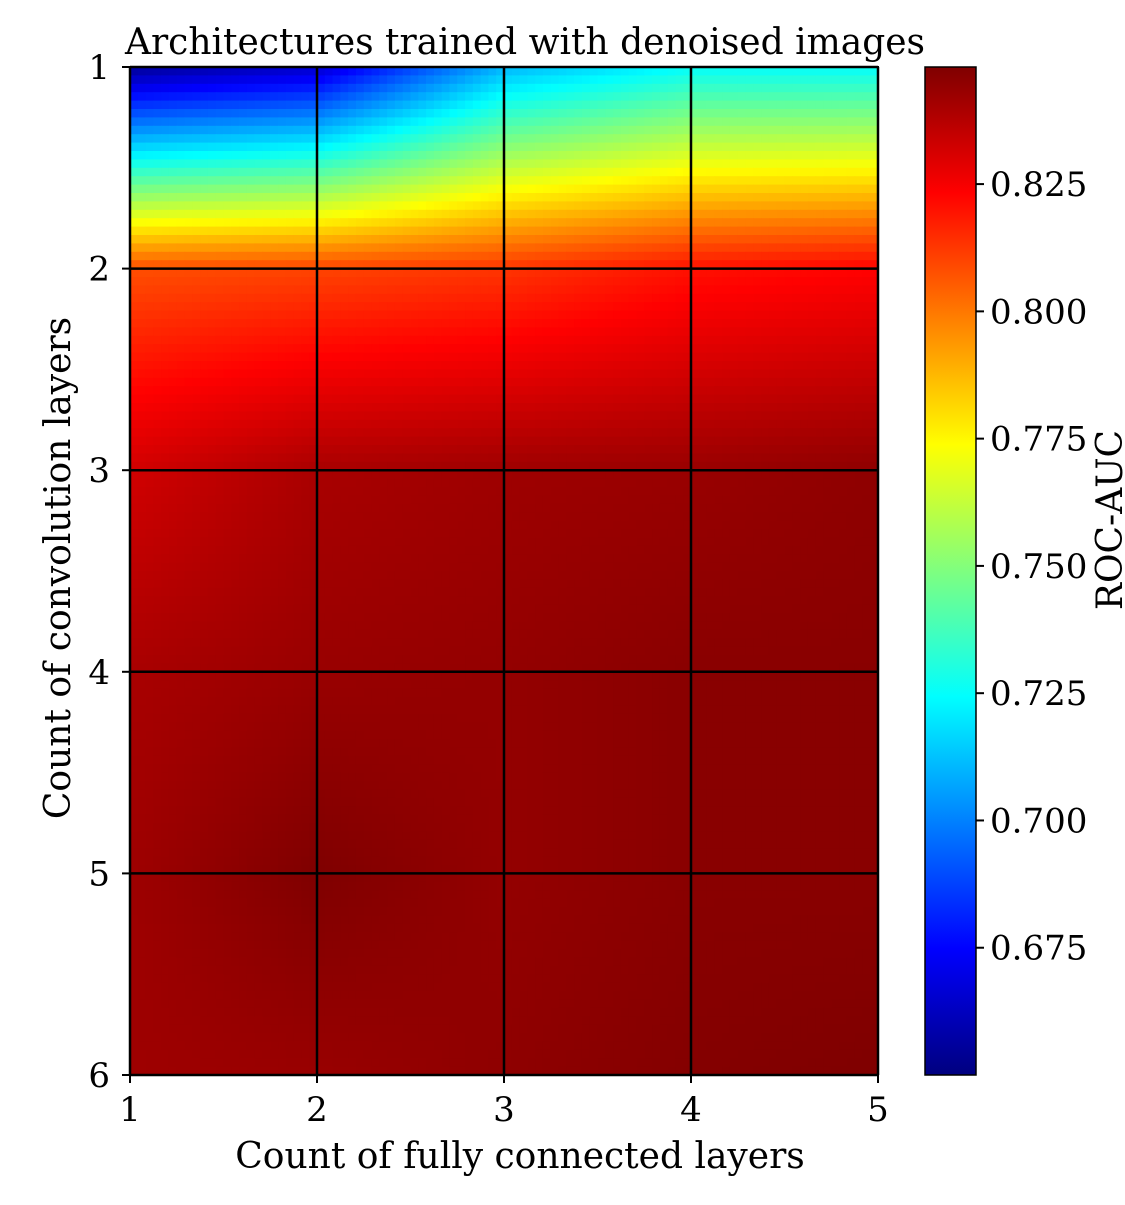 The width and height of the screenshot is (1125, 1205). Describe the element at coordinates (109, 572) in the screenshot. I see `y-axis: 1 2 3 4 5 6` at that location.